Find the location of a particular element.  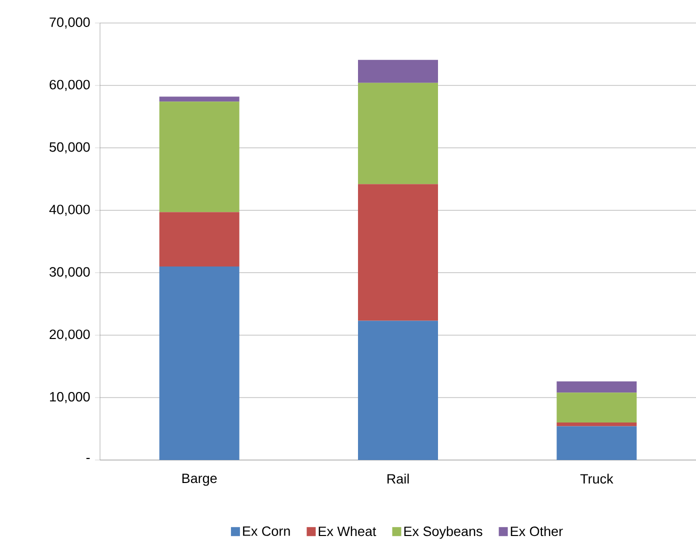

y-tick-label: 10,000 is located at coordinates (70, 398).